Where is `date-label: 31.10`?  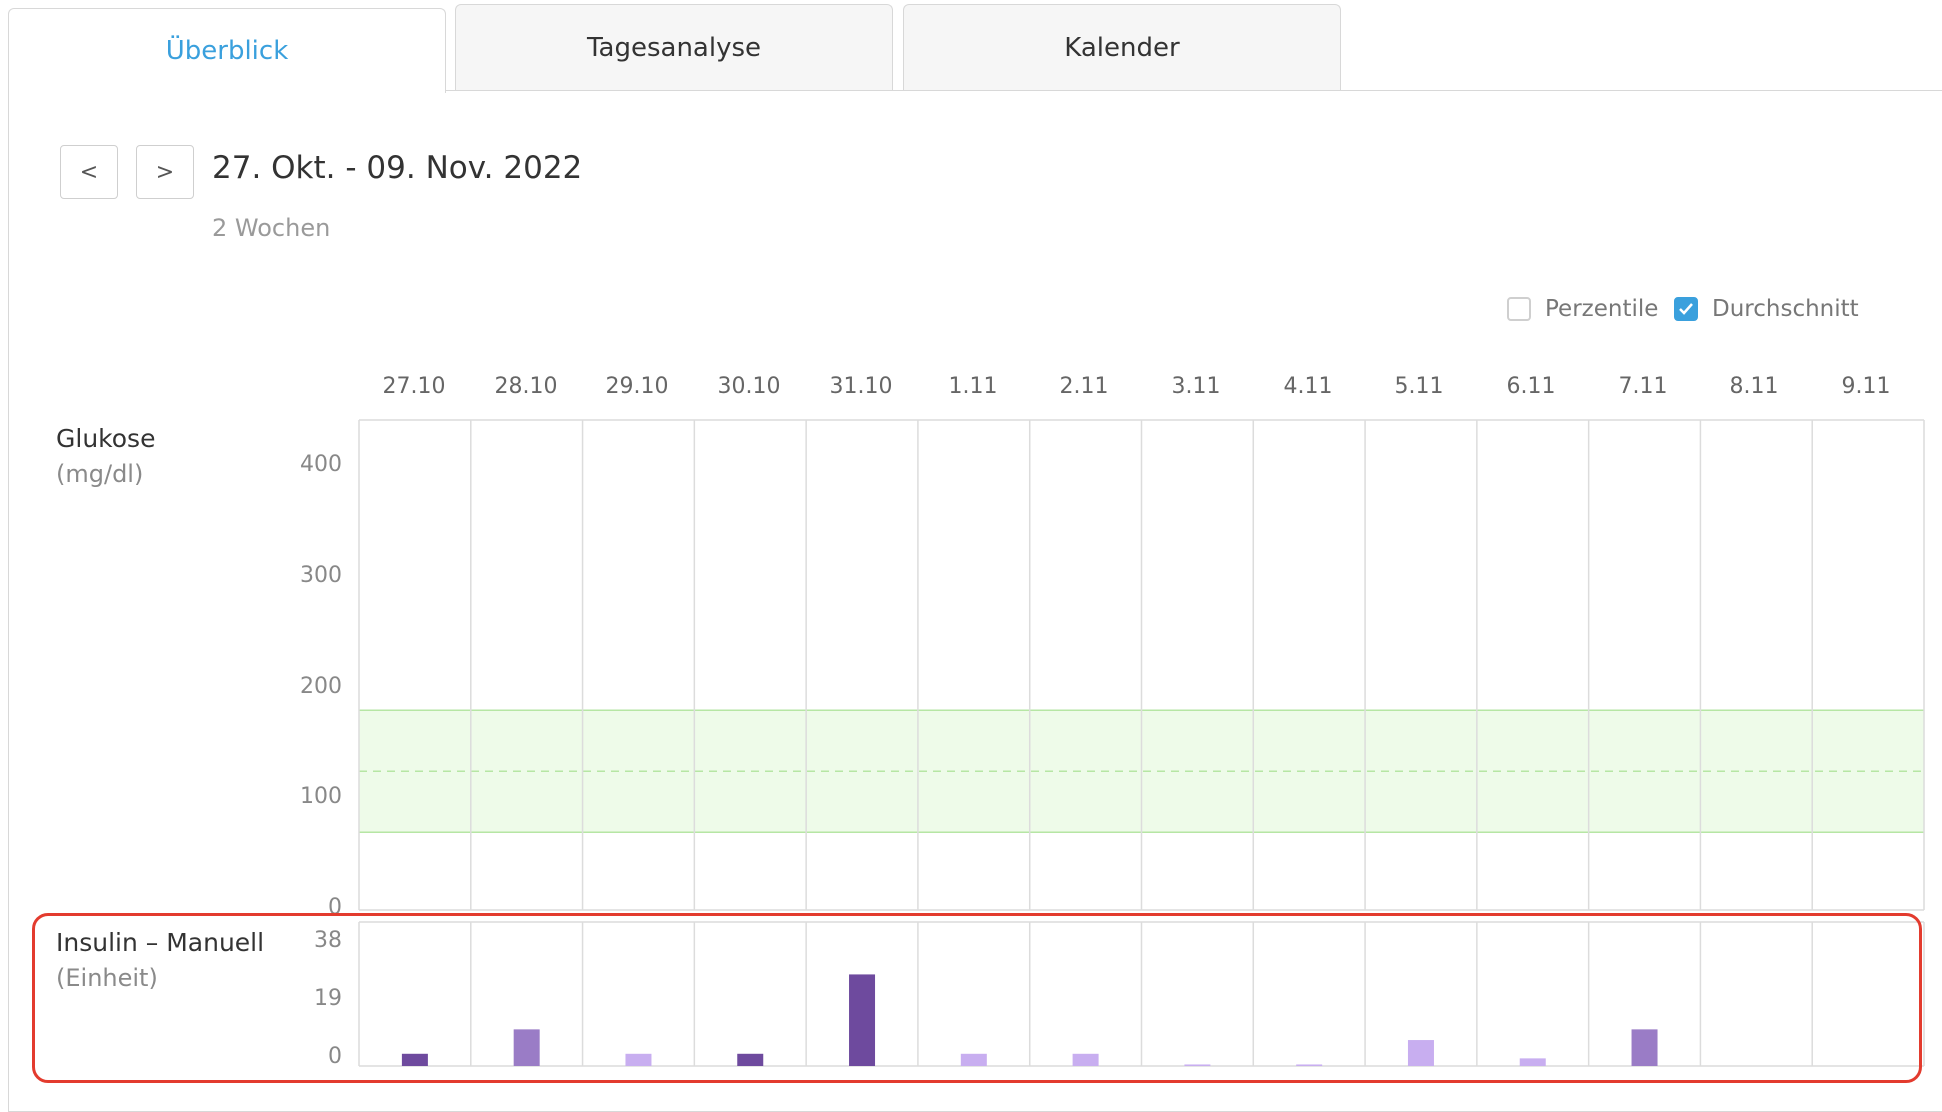
date-label: 31.10 is located at coordinates (861, 386).